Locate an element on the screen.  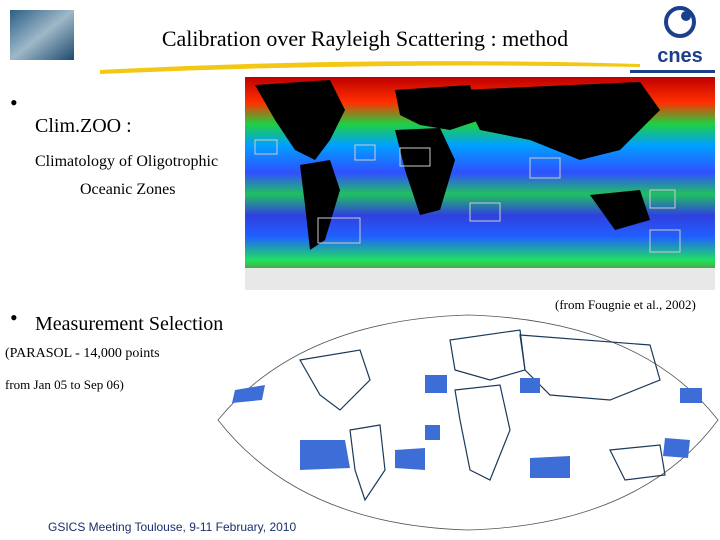
bullet-text: (PARASOL - 14,000 points is located at coordinates (82, 353).